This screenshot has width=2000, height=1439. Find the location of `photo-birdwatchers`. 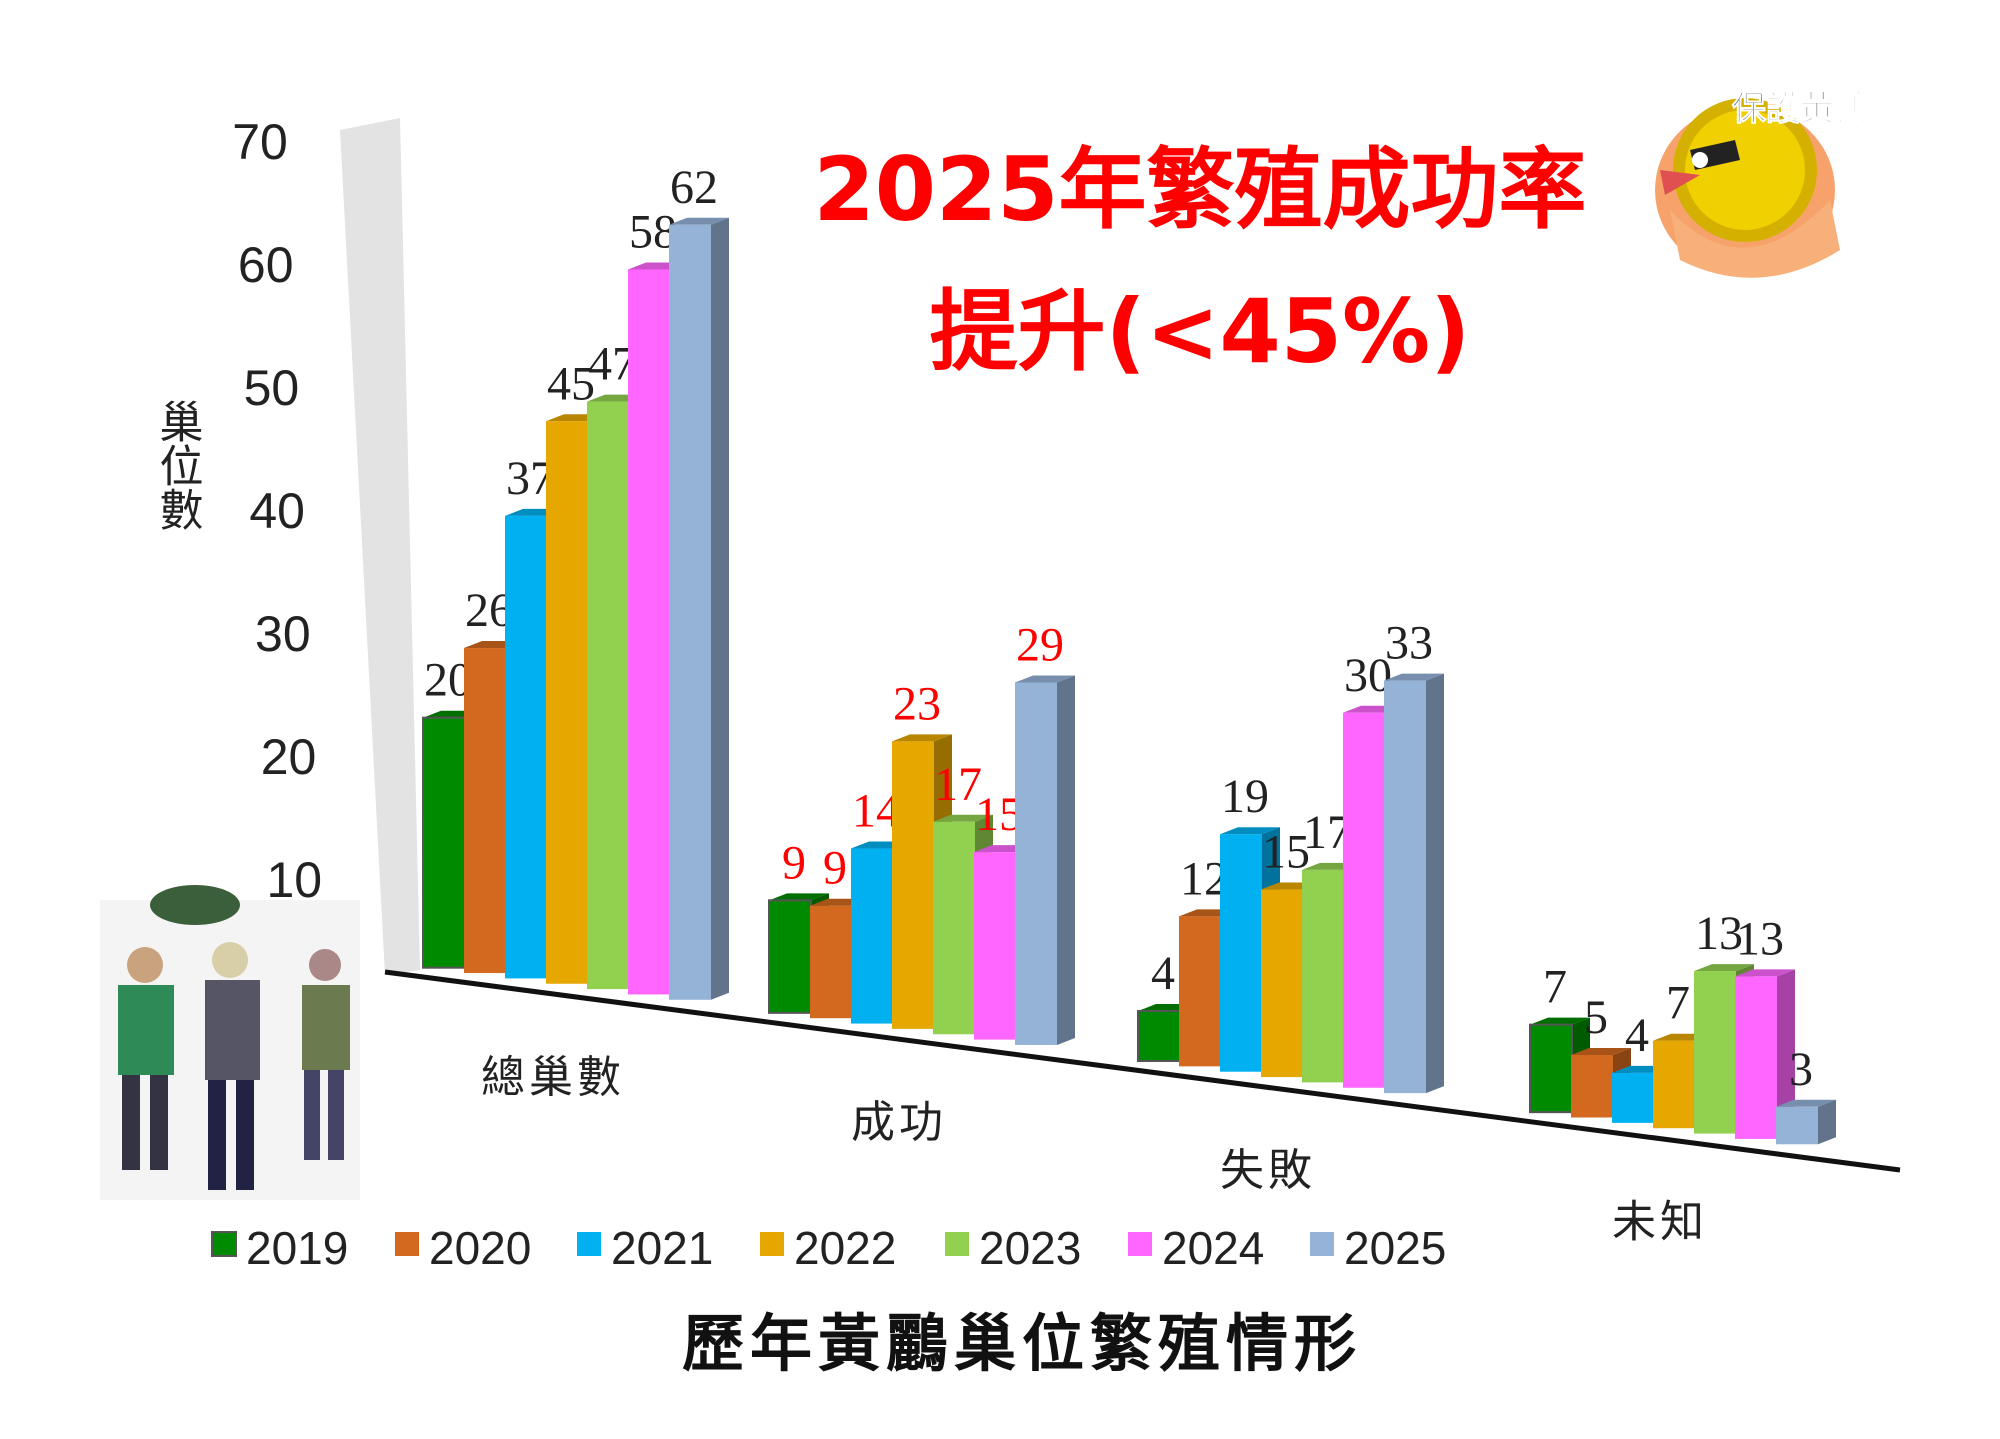

photo-birdwatchers is located at coordinates (230, 1042).